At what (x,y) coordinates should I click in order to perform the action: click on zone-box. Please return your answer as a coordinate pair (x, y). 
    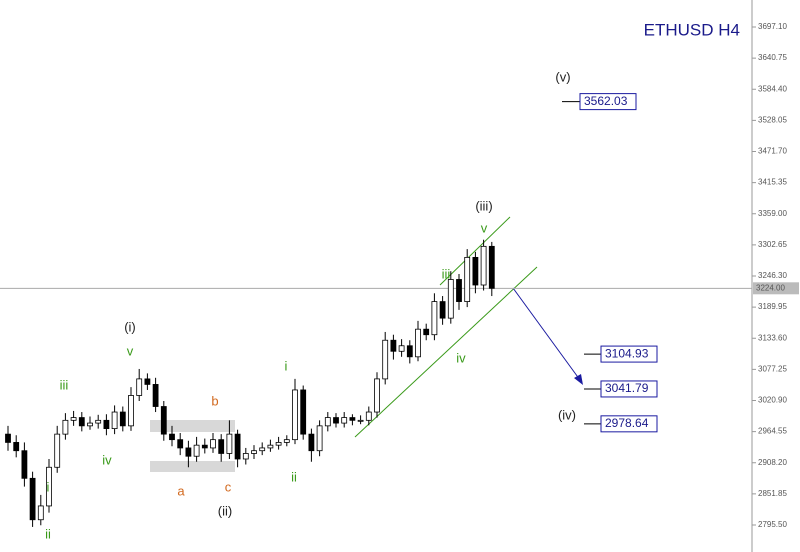
    Looking at the image, I should click on (192, 466).